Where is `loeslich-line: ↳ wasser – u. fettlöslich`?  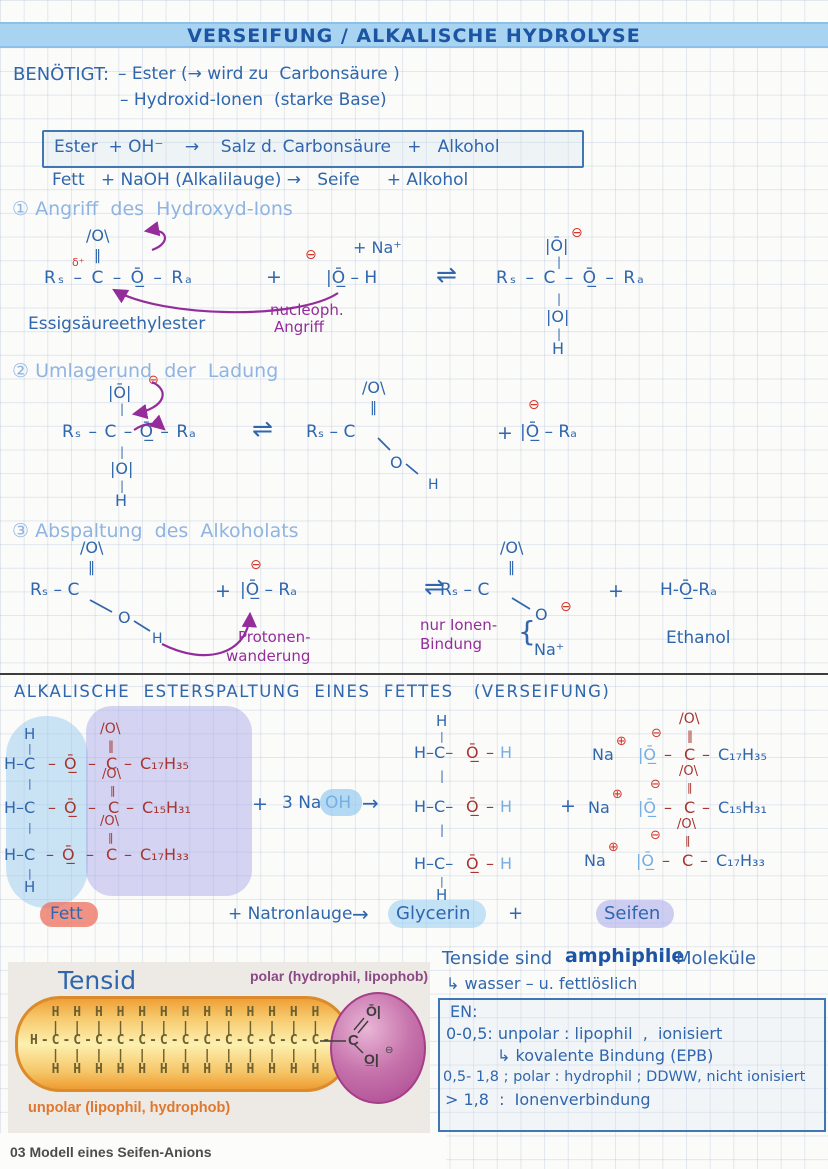
loeslich-line: ↳ wasser – u. fettlöslich is located at coordinates (542, 983).